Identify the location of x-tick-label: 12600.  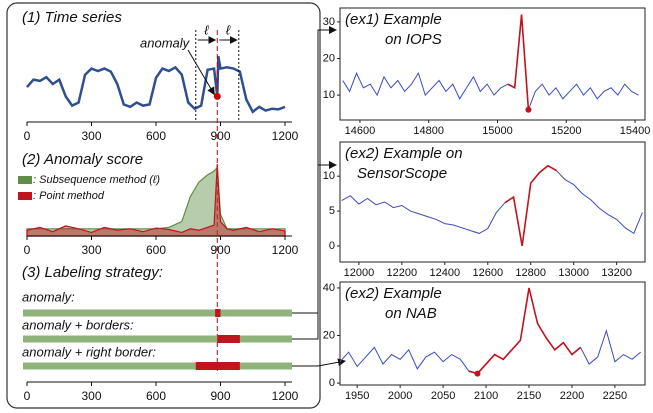
(487, 273).